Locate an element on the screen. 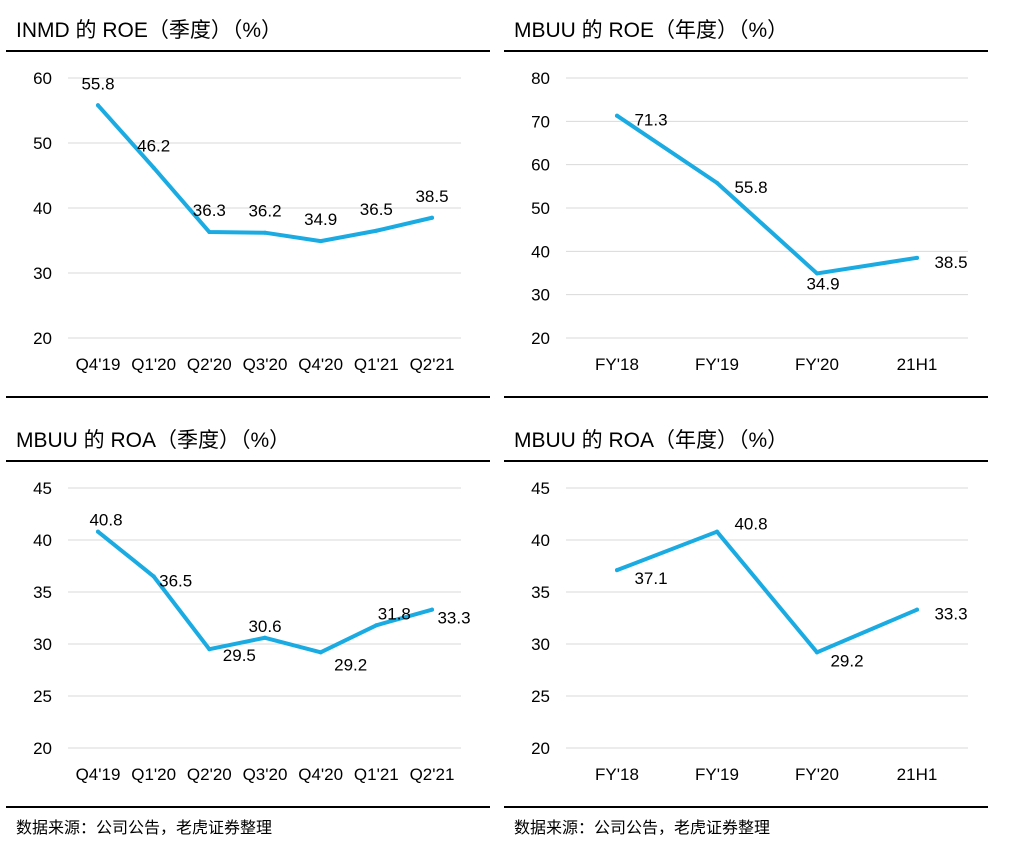 The image size is (1023, 845). data-label: 40.8 is located at coordinates (750, 524).